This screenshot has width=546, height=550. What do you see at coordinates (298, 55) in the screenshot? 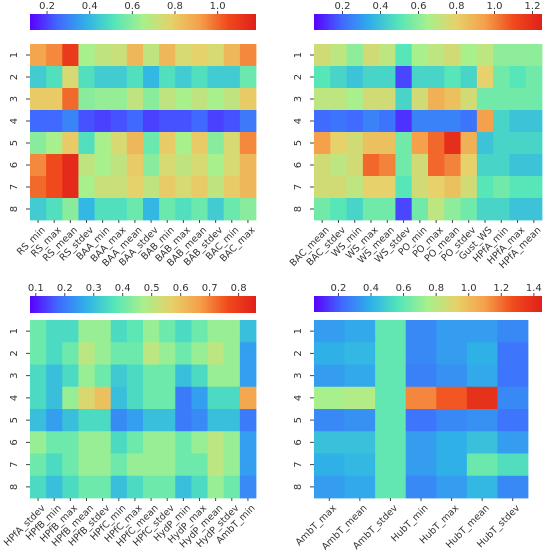
I see `row-label: 1` at bounding box center [298, 55].